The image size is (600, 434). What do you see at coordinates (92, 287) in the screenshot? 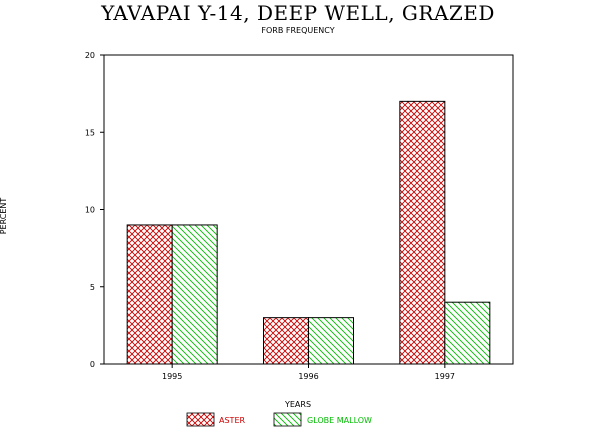
I see `y-tick-label: 5` at bounding box center [92, 287].